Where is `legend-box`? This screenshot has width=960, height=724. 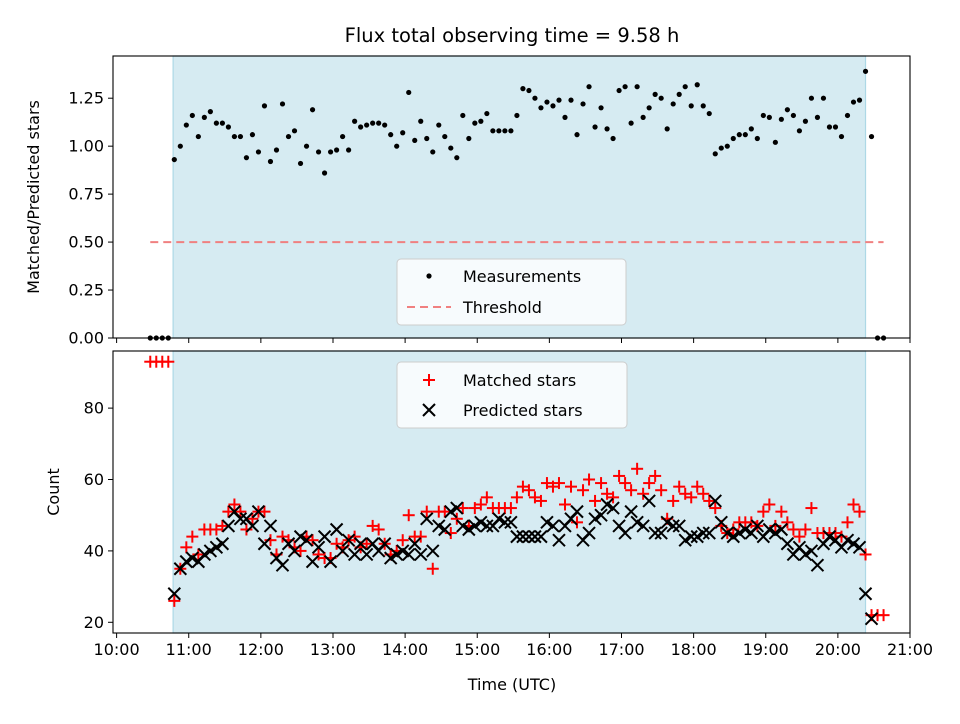 legend-box is located at coordinates (511, 292).